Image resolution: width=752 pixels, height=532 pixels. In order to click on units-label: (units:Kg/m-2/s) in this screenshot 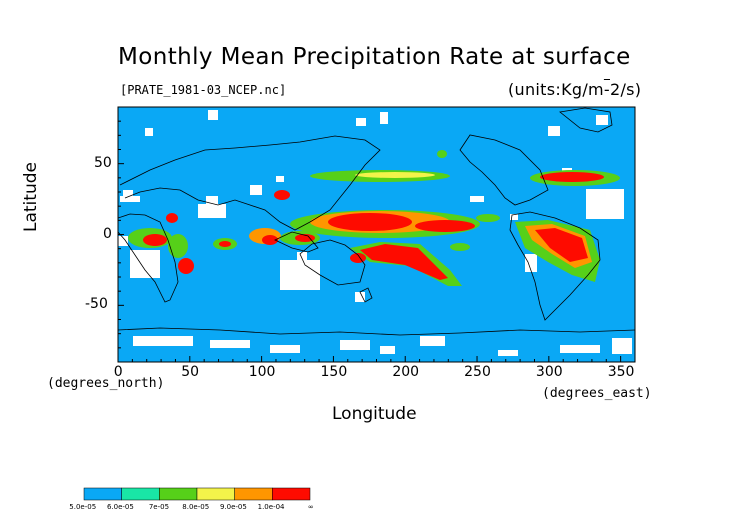, I will do `click(575, 89)`.